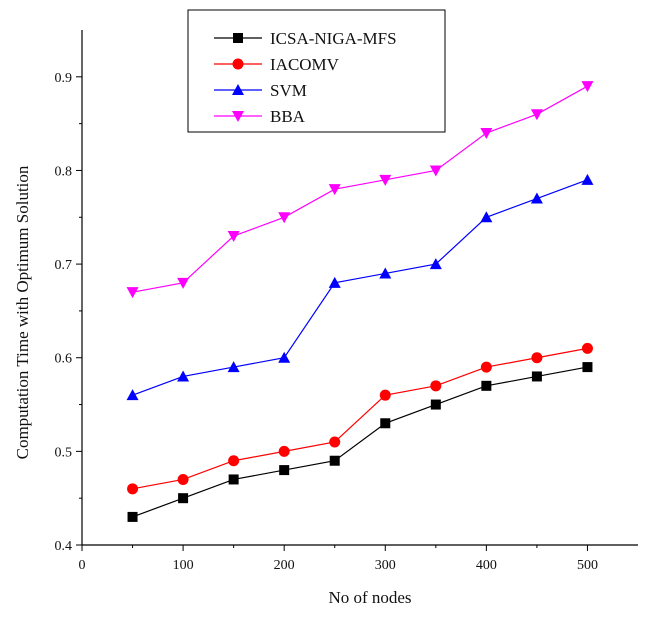 The width and height of the screenshot is (665, 618). Describe the element at coordinates (260, 116) in the screenshot. I see `legend-item: BBA` at that location.